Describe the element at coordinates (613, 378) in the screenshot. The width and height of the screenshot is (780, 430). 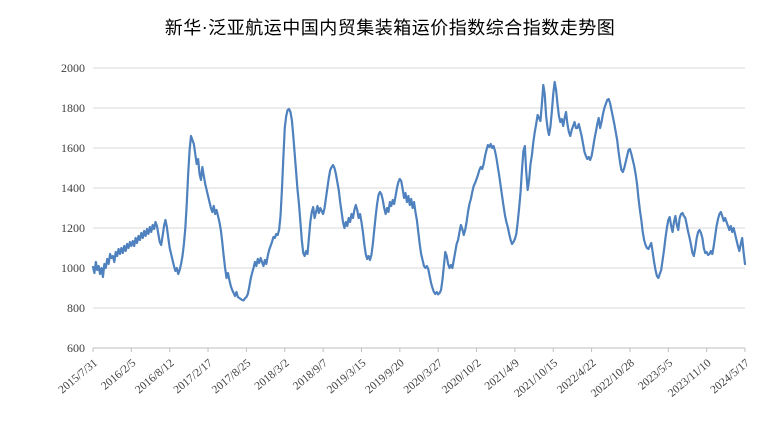
I see `x-tick-label: 2022/10/28` at that location.